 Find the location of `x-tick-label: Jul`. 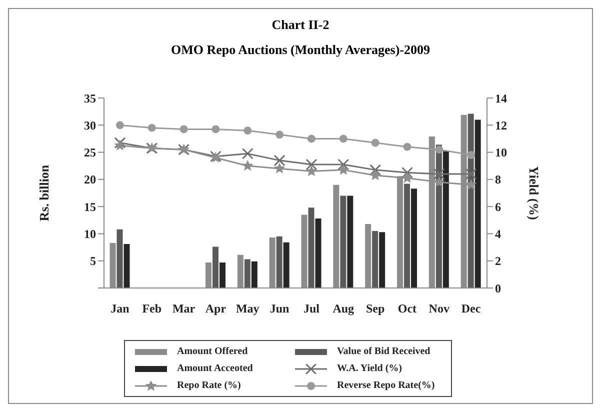

x-tick-label: Jul is located at coordinates (311, 309).